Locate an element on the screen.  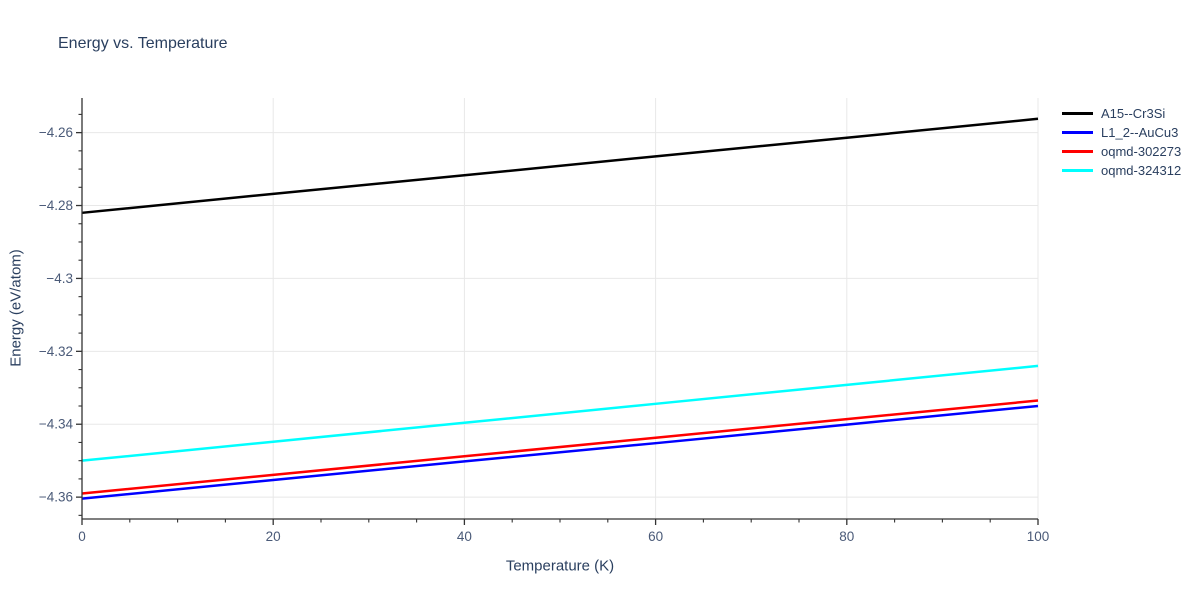
x-tick-label: 60 is located at coordinates (655, 536).